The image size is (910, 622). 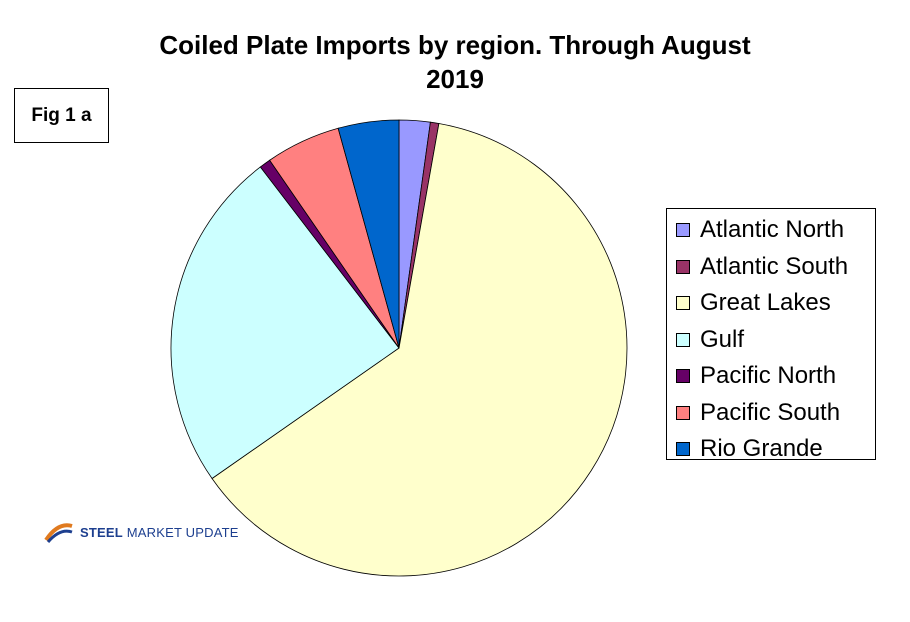 I want to click on legend-item: Pacific South, so click(x=771, y=413).